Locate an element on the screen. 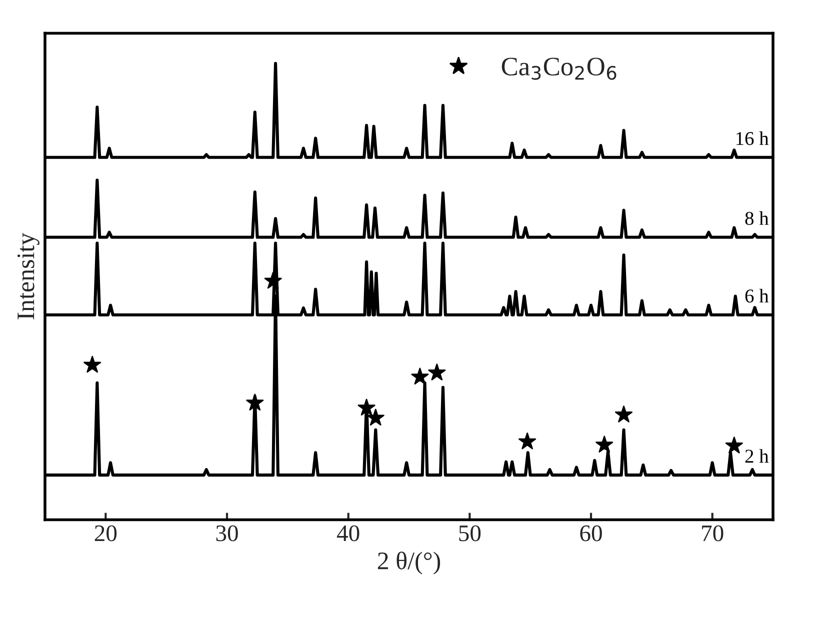 The image size is (818, 627). x-tick-label: 70 is located at coordinates (713, 533).